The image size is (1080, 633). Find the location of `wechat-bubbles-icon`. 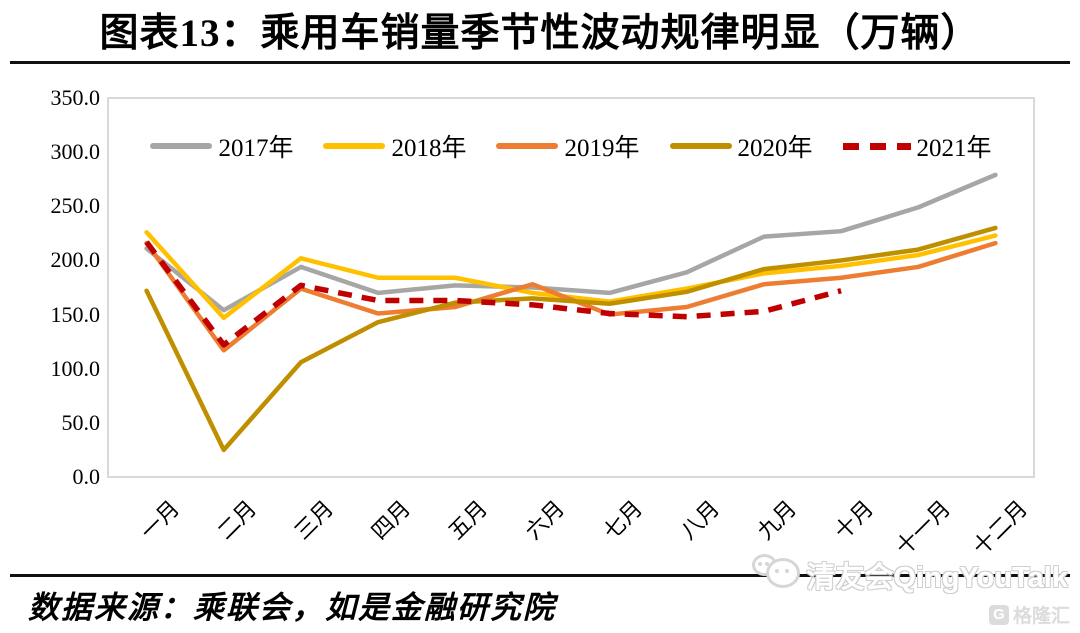

wechat-bubbles-icon is located at coordinates (776, 575).